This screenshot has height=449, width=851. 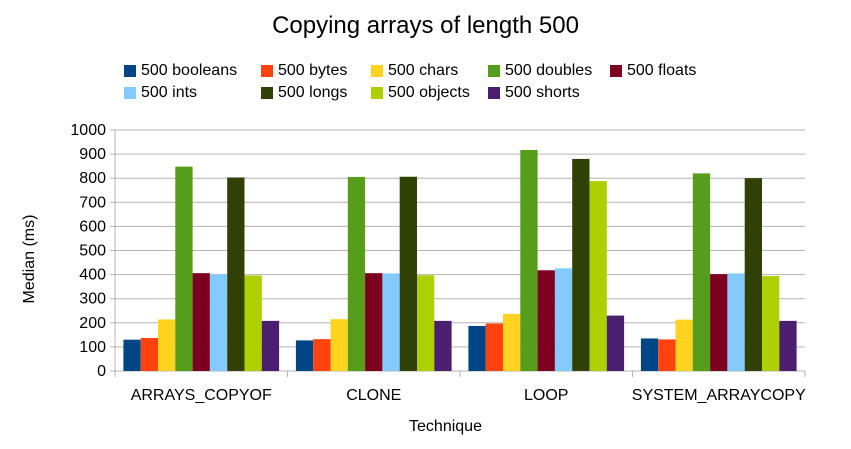 I want to click on legend-item: 500 doubles, so click(x=540, y=71).